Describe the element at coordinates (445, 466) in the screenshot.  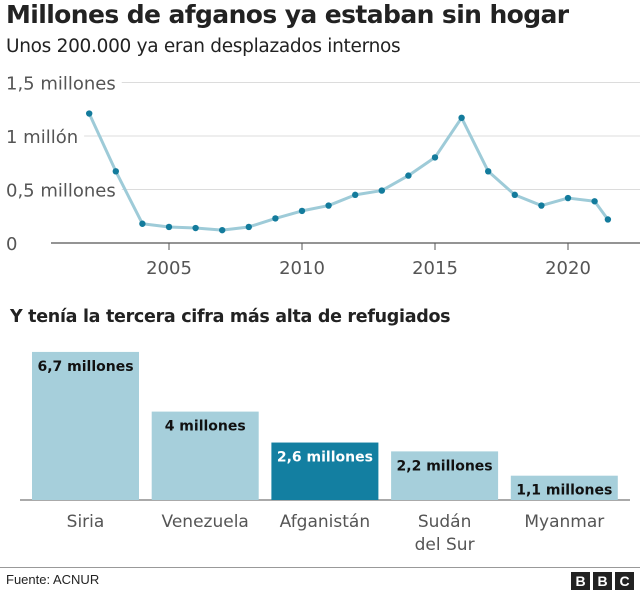
I see `bar-data-label: 2,2 millones` at that location.